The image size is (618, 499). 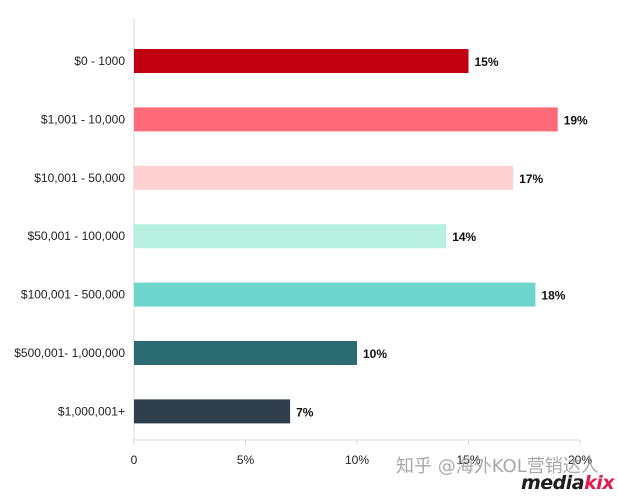 I want to click on value-label-6: 10%, so click(x=375, y=354).